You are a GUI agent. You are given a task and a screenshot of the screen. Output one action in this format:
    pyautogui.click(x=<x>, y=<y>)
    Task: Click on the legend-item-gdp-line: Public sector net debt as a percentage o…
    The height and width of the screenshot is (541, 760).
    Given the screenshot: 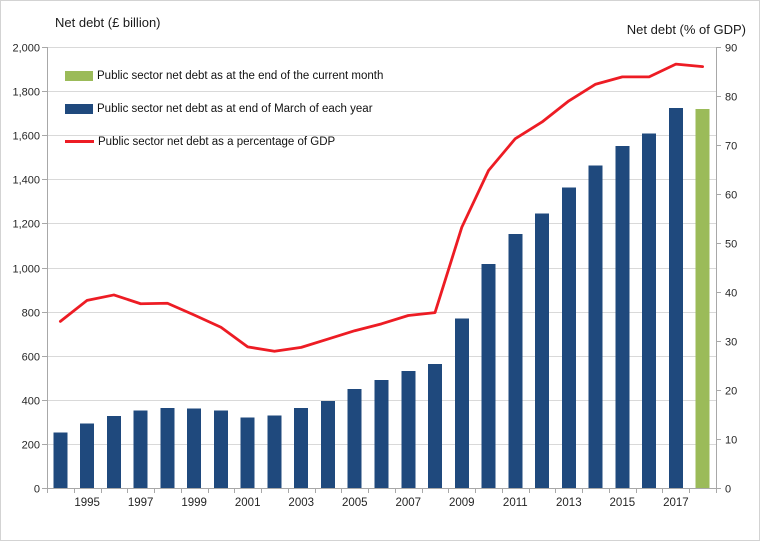 What is the action you would take?
    pyautogui.click(x=224, y=141)
    